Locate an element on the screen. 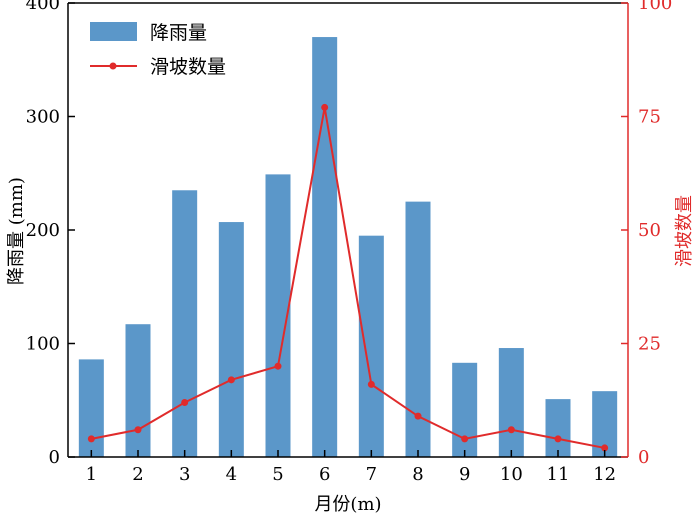 The image size is (700, 519). y-right-tick-label-25: 25 is located at coordinates (649, 344).